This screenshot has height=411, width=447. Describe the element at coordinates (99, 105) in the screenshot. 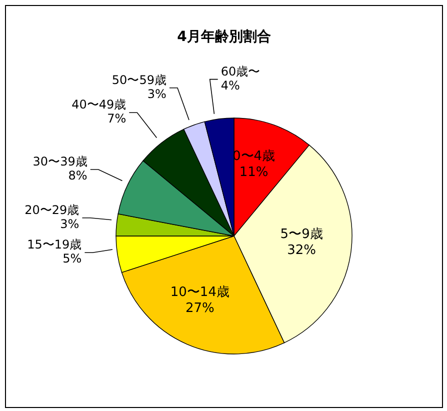

I see `slice-label: 40〜49歳` at that location.